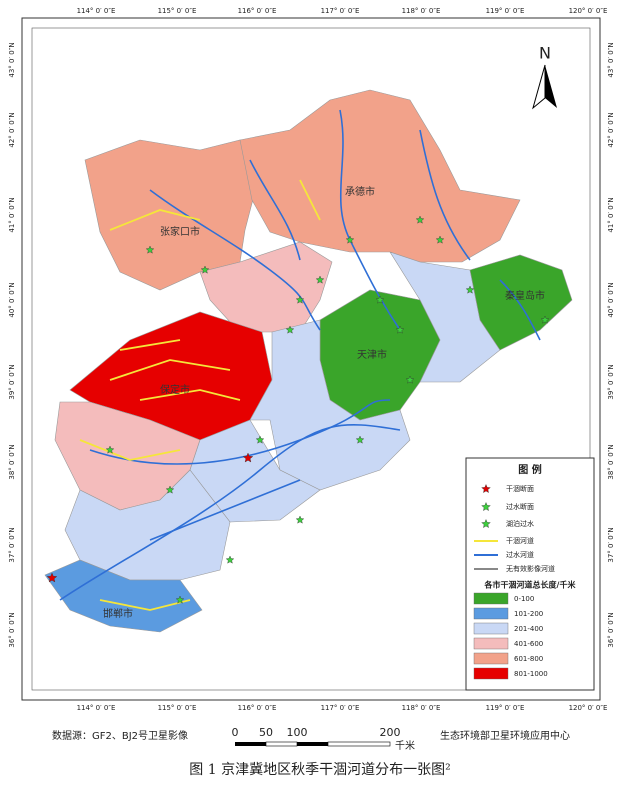  What do you see at coordinates (520, 554) in the screenshot?
I see `legend-label: 过水河道` at bounding box center [520, 554].